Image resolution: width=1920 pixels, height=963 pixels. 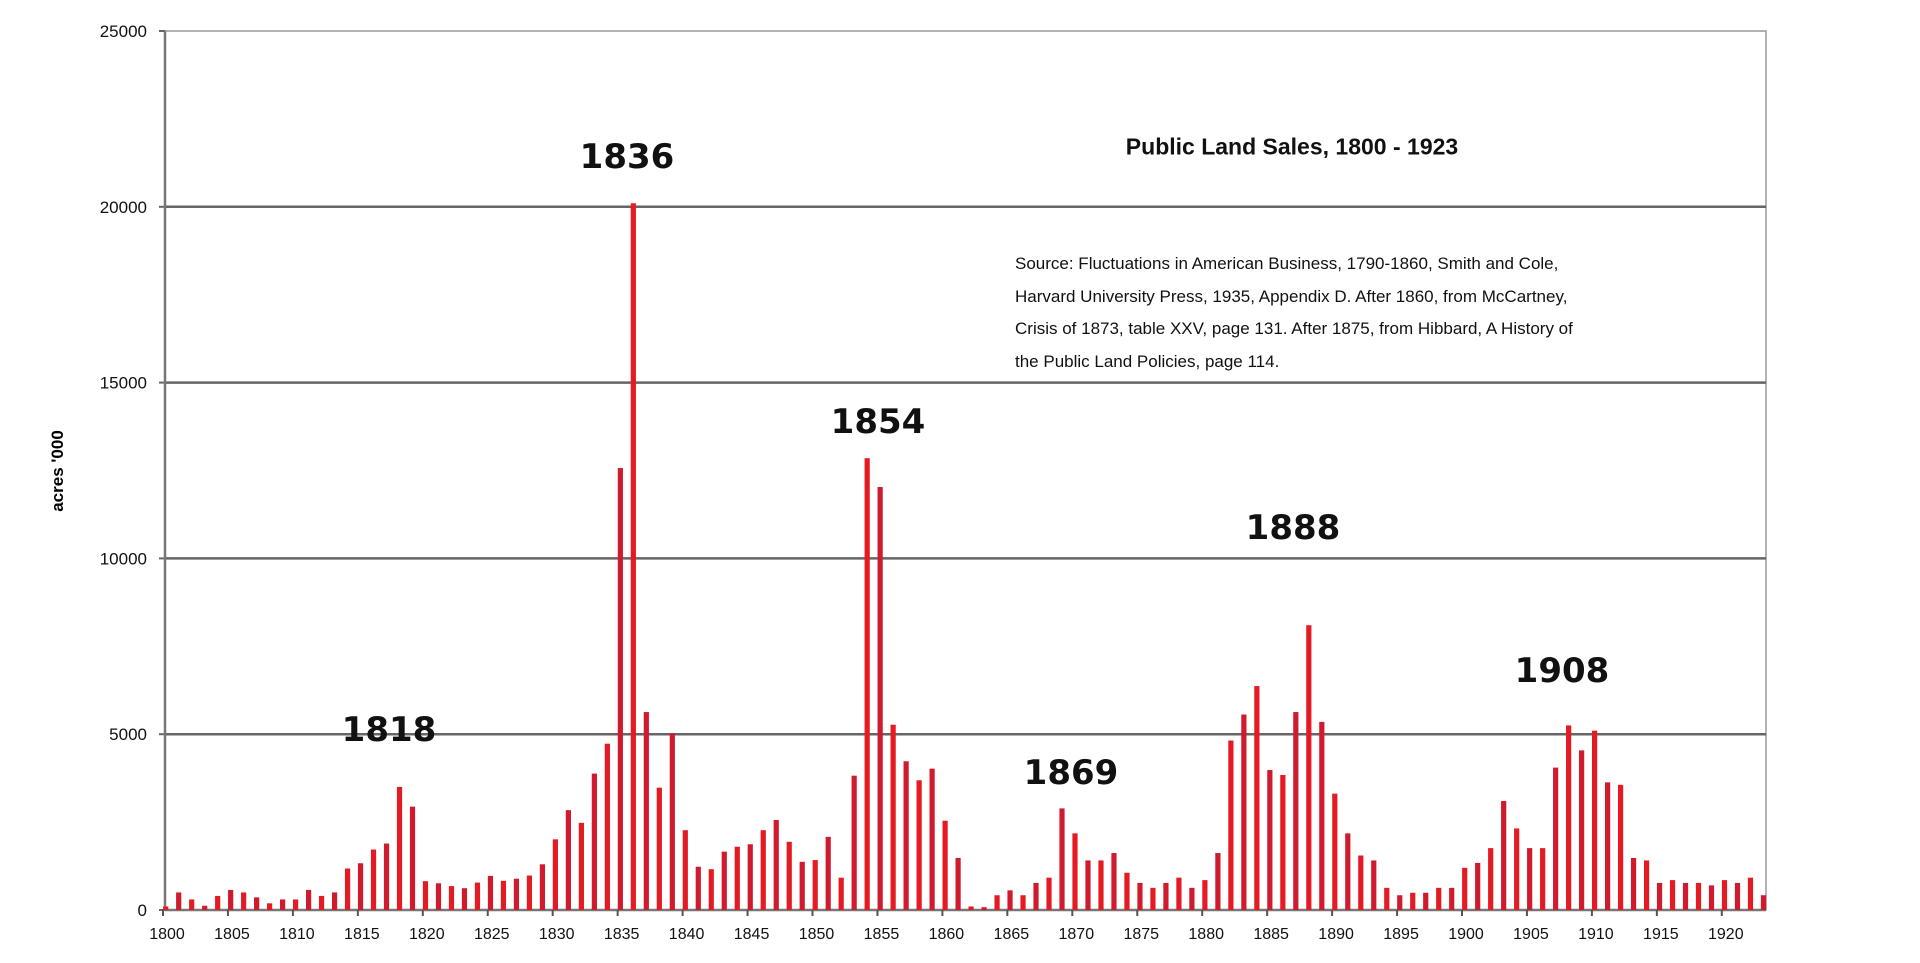 I want to click on bar-1920, so click(x=1724, y=895).